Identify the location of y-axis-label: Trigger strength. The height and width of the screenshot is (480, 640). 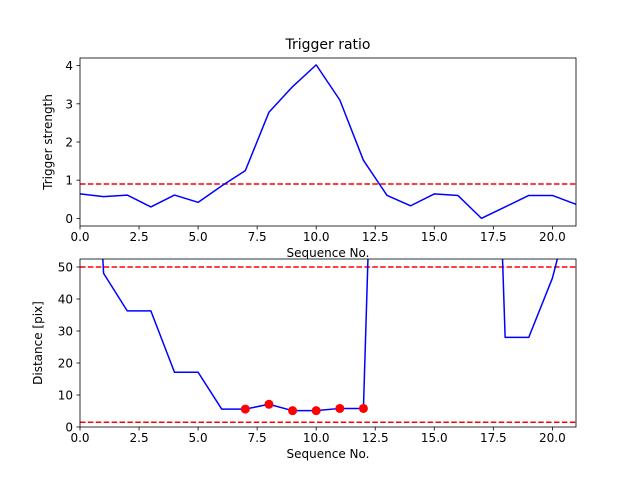
(48, 142).